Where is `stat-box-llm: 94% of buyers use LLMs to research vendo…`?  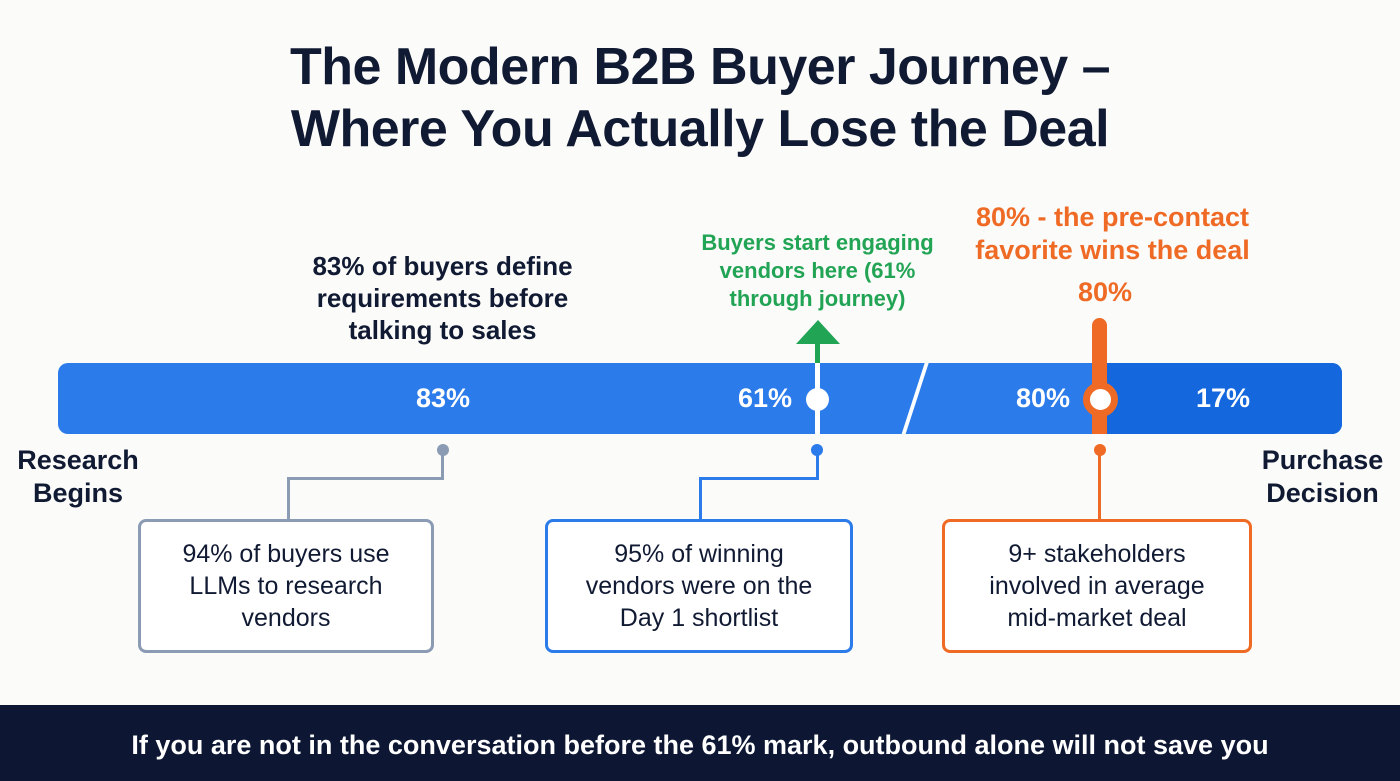
stat-box-llm: 94% of buyers use LLMs to research vendo… is located at coordinates (286, 586).